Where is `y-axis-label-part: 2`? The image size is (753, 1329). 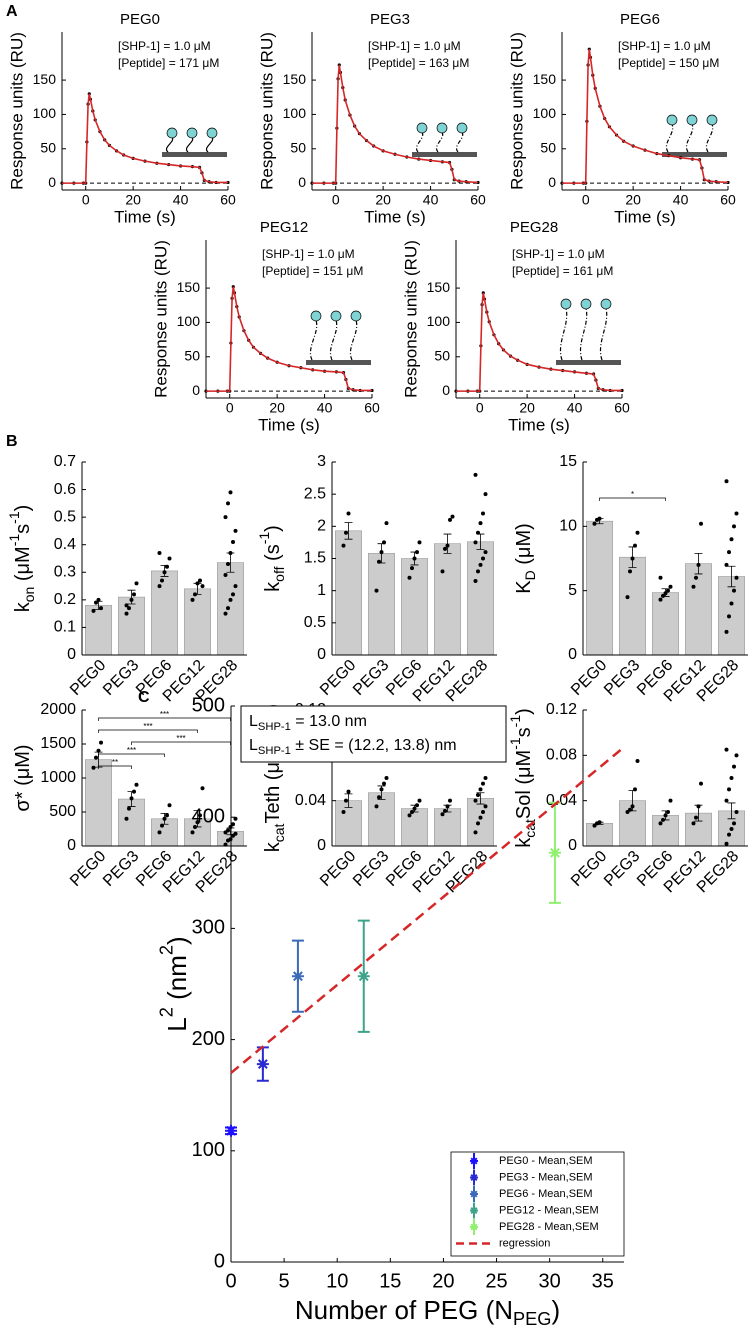
y-axis-label-part: 2 is located at coordinates (166, 950).